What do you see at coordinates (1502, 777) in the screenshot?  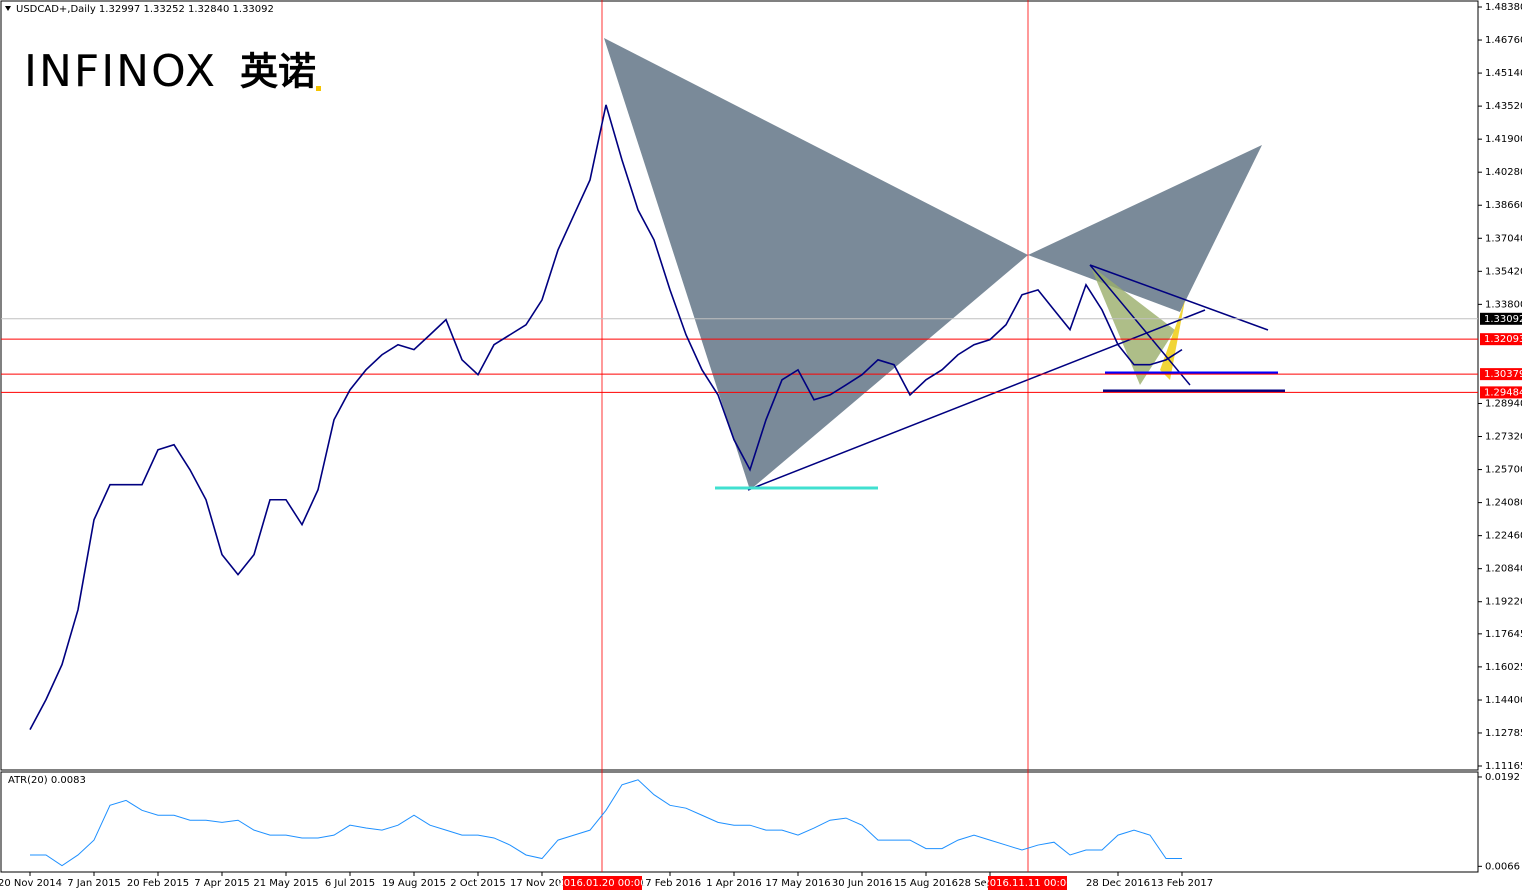 I see `y-tick-label: 0.0192` at bounding box center [1502, 777].